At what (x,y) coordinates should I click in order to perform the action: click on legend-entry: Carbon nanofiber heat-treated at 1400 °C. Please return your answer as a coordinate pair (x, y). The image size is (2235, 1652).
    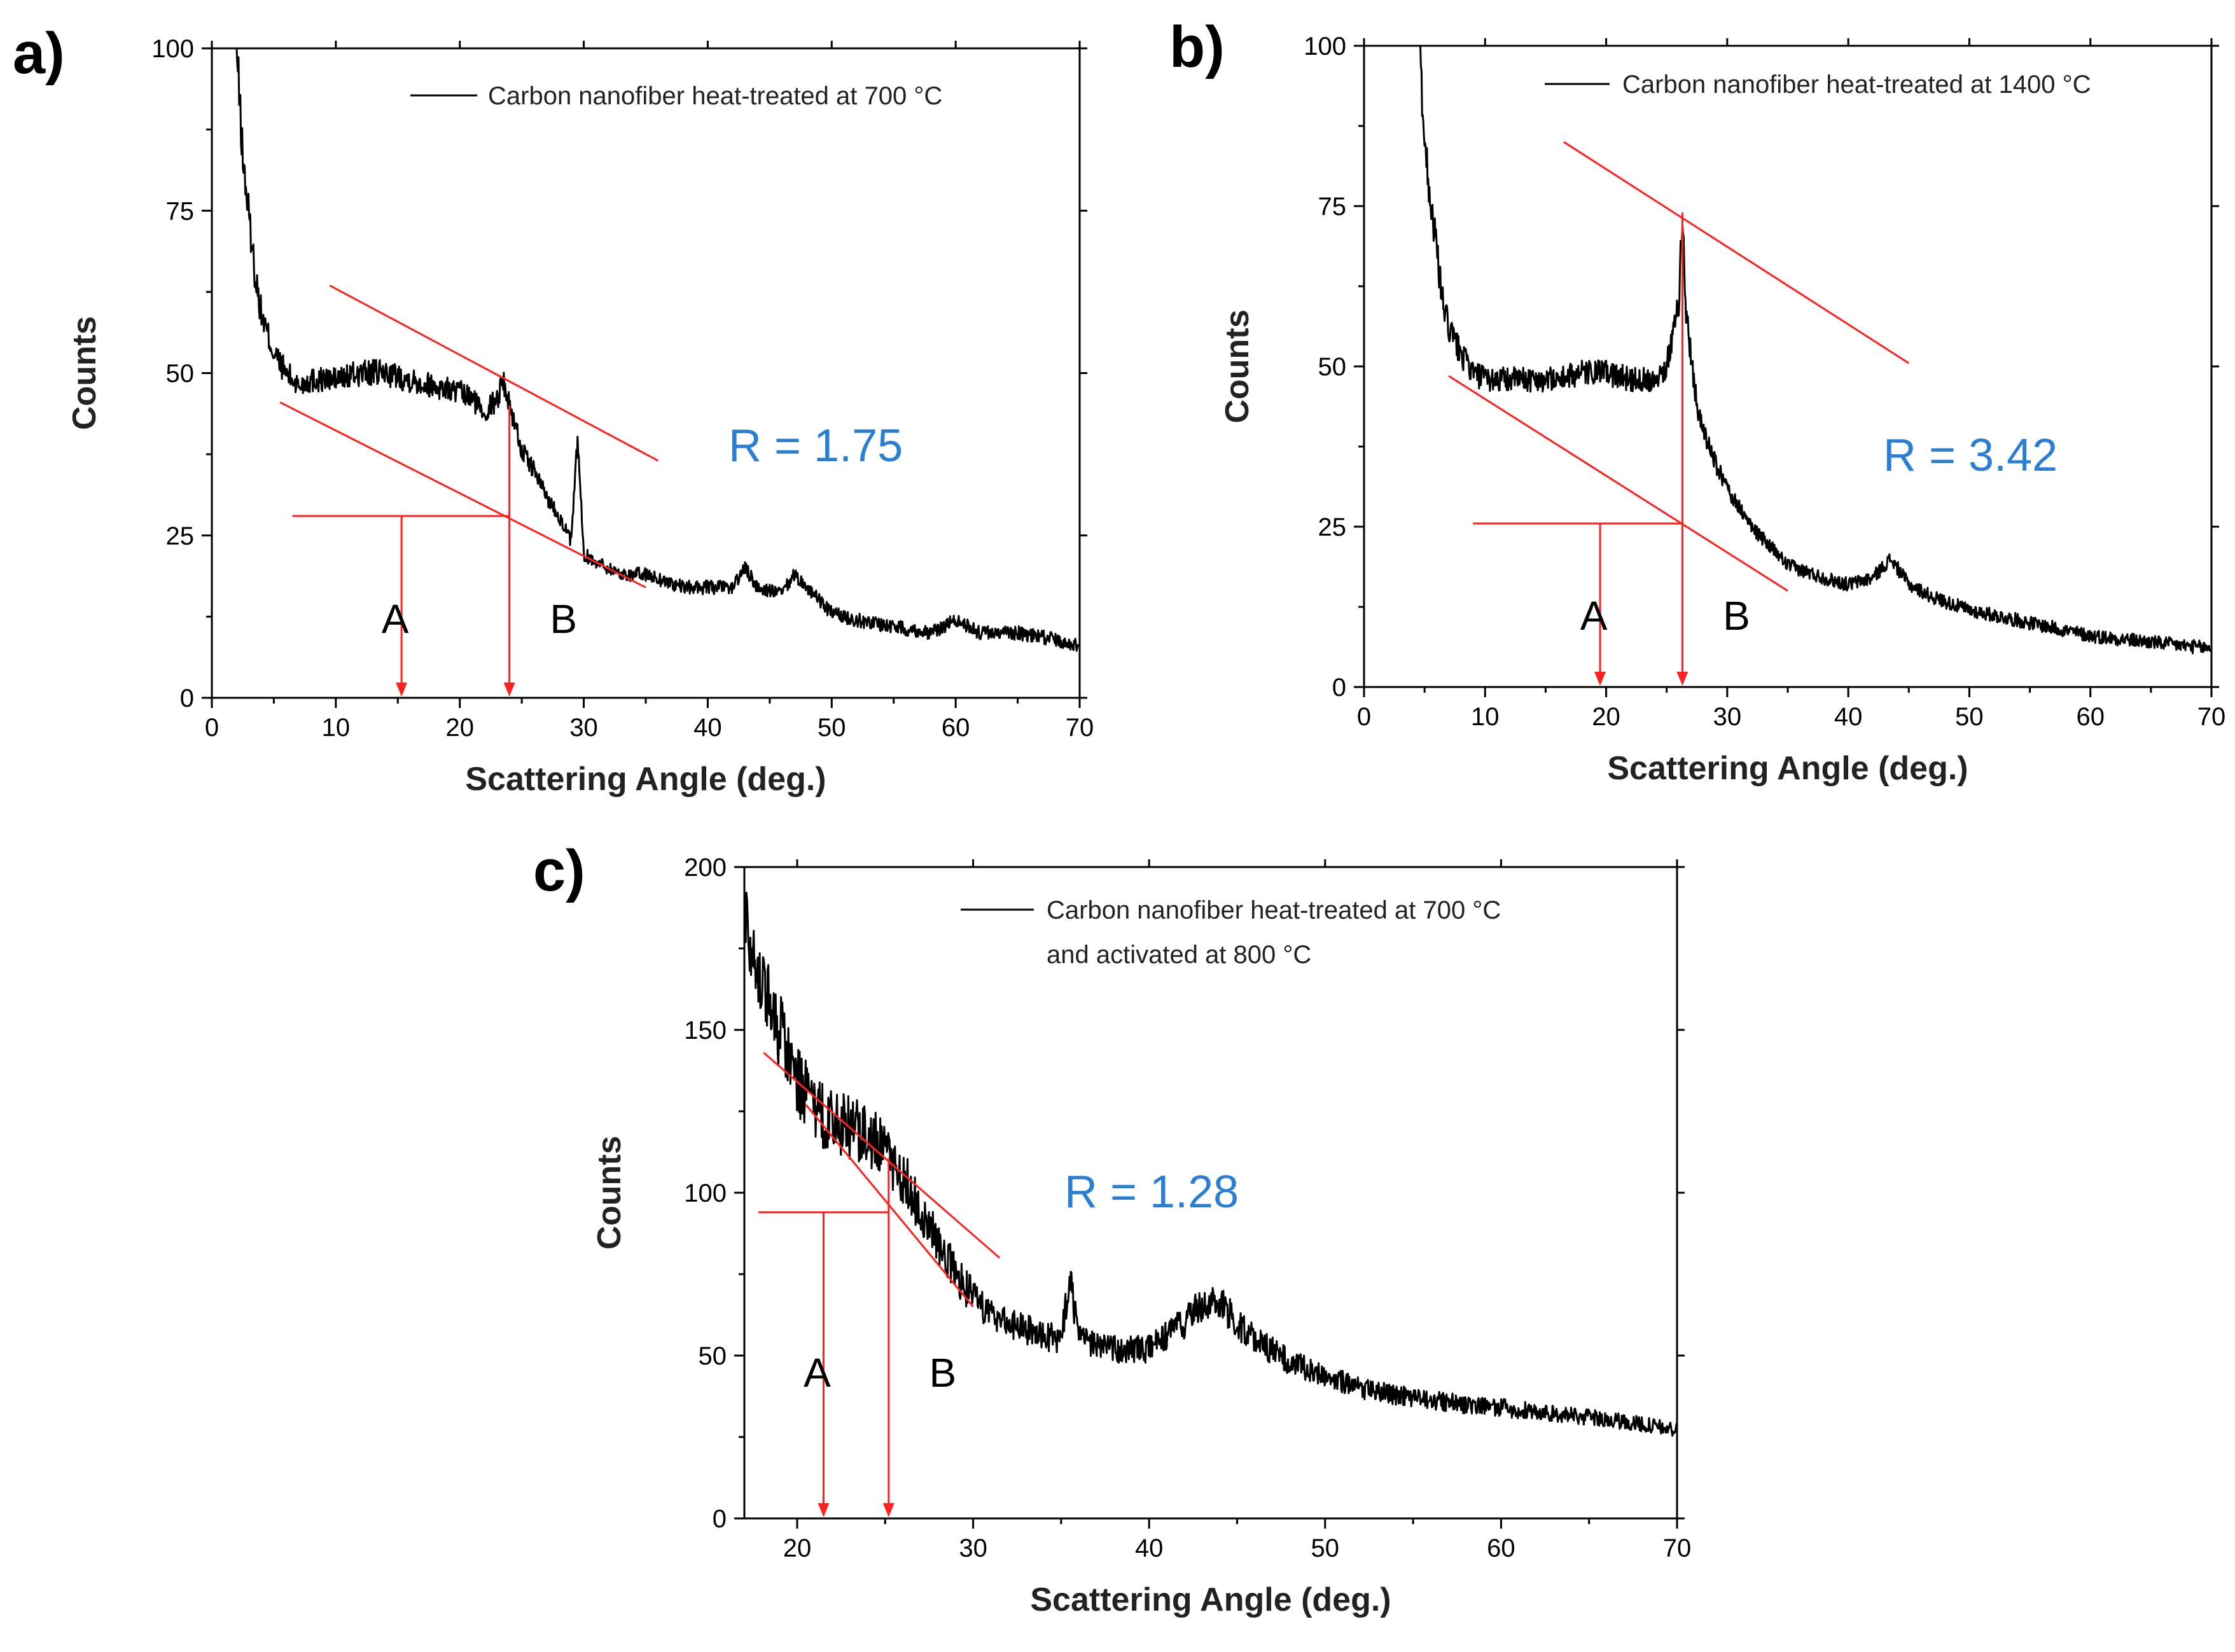
    Looking at the image, I should click on (1856, 85).